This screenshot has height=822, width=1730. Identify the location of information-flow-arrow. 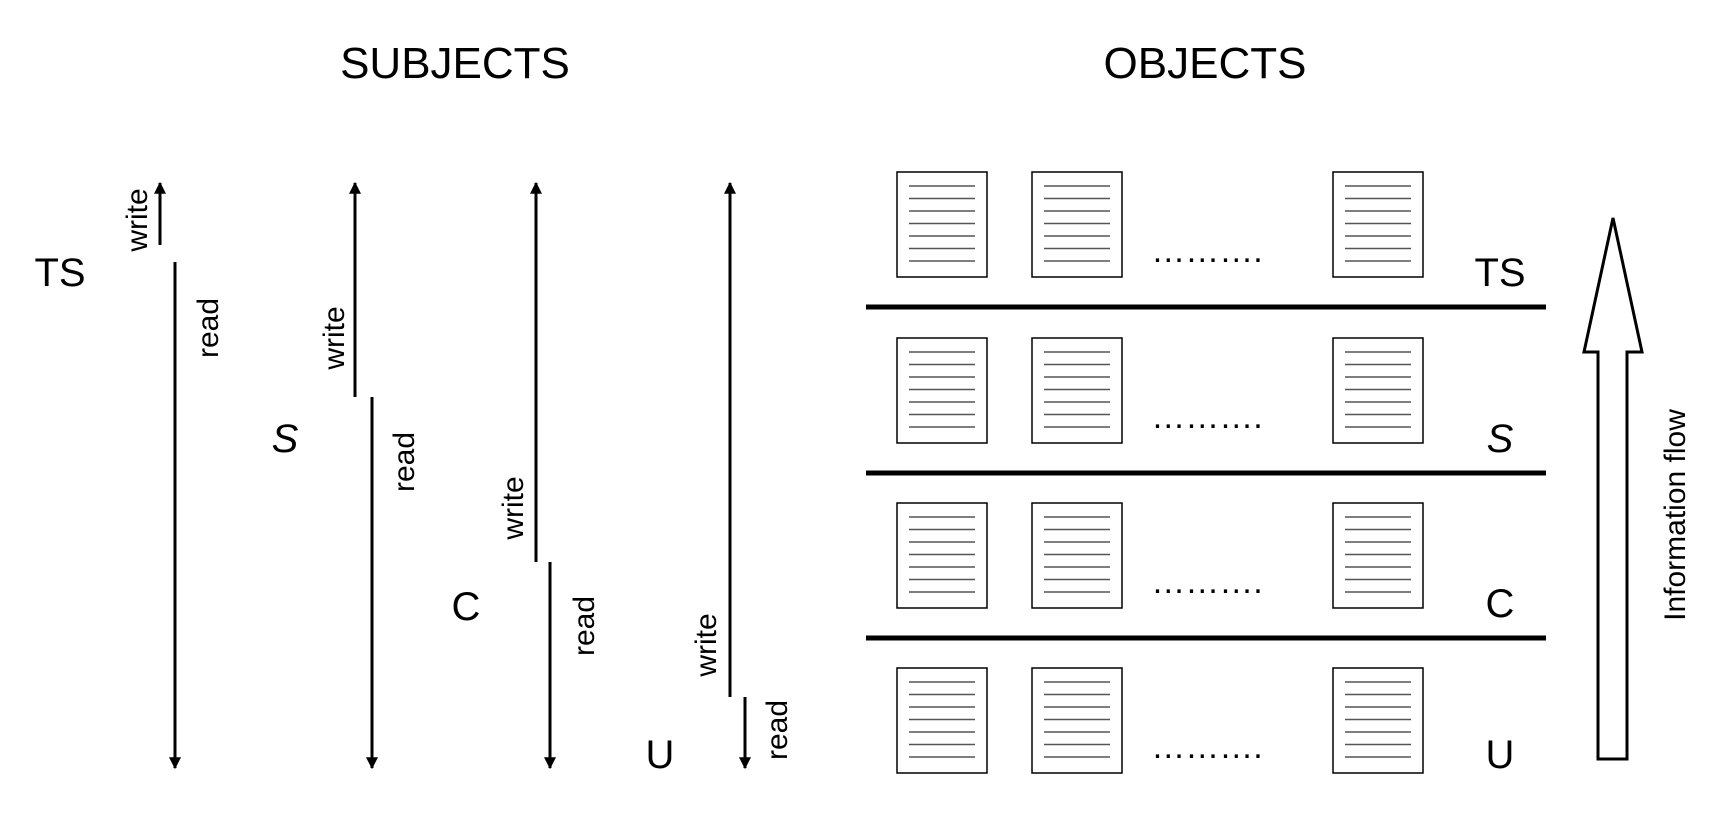
(1613, 489).